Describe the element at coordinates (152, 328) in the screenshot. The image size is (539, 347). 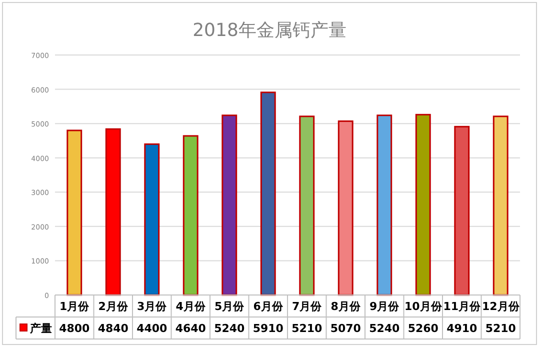
I see `data-label: 4400` at that location.